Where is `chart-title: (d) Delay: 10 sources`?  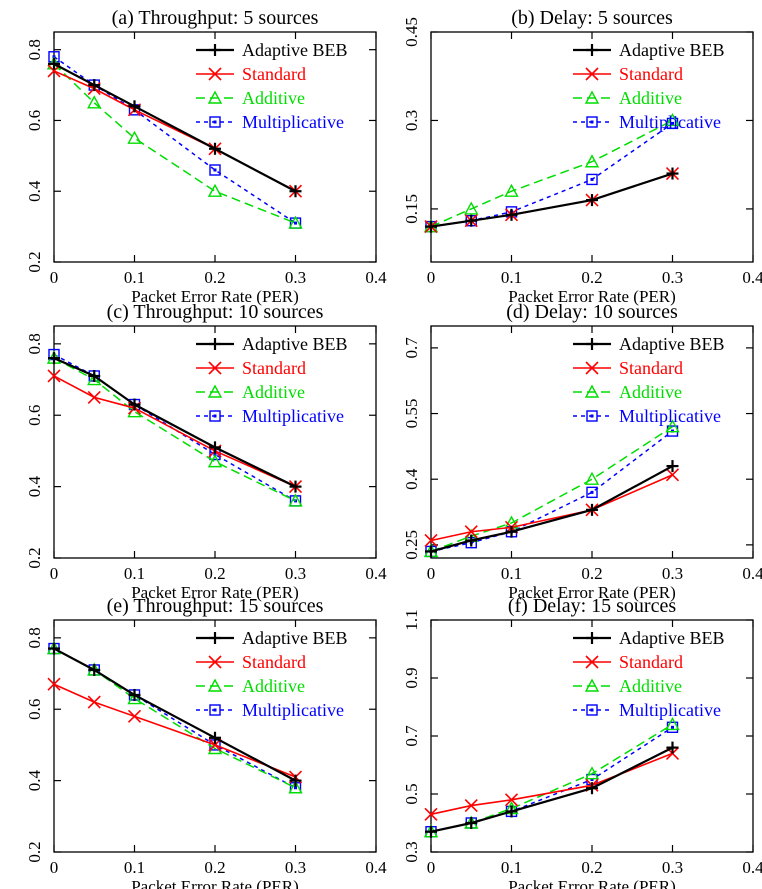
chart-title: (d) Delay: 10 sources is located at coordinates (592, 312).